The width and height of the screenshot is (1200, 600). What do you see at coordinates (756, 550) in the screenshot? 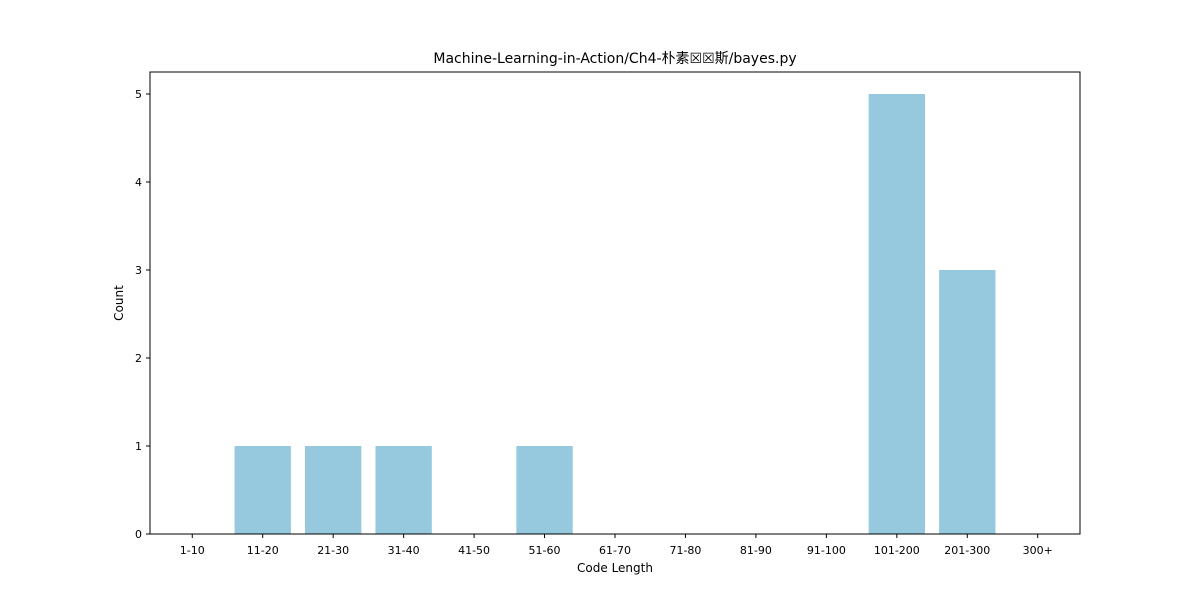
I see `x-tick-label: 81-90` at bounding box center [756, 550].